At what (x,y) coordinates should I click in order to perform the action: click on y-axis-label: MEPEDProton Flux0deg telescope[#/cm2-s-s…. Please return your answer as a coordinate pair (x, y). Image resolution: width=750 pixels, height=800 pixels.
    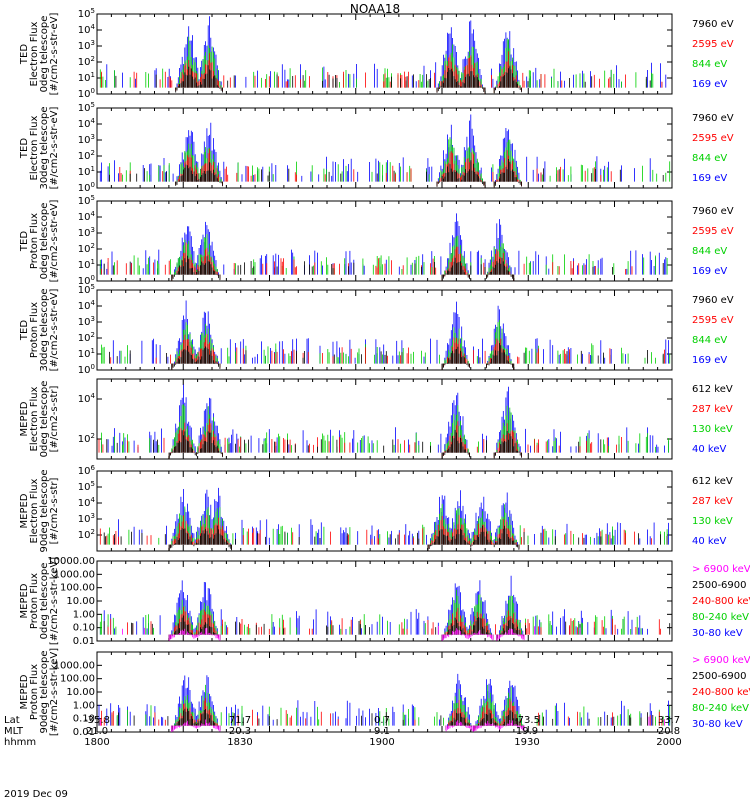
    Looking at the image, I should click on (39, 601).